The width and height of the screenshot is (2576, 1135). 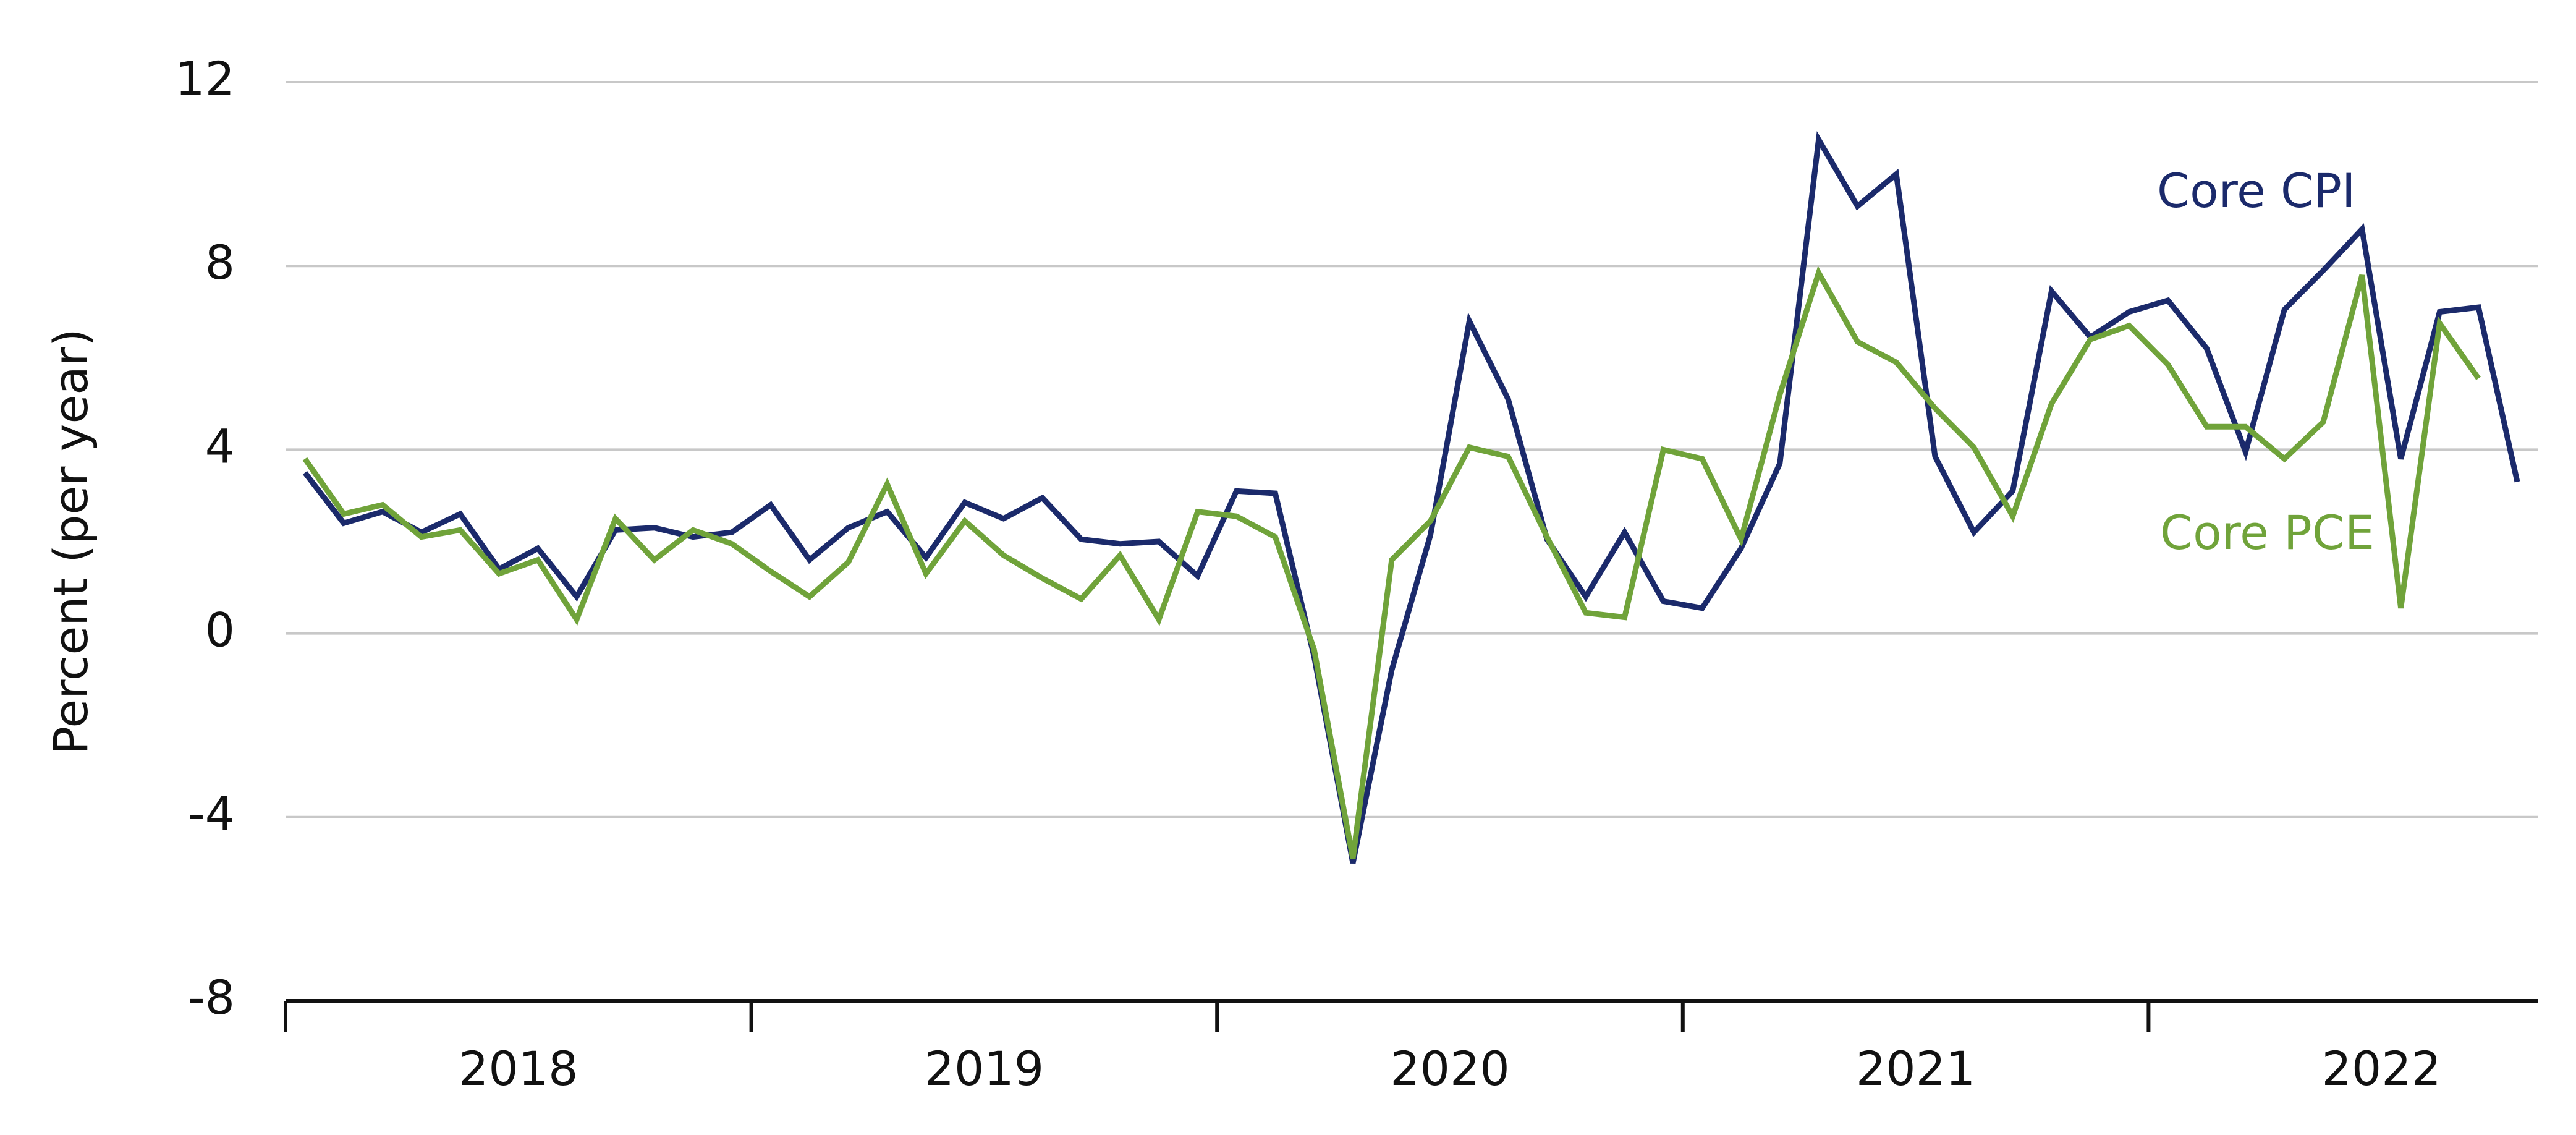 I want to click on y-tick-label: 4, so click(x=220, y=446).